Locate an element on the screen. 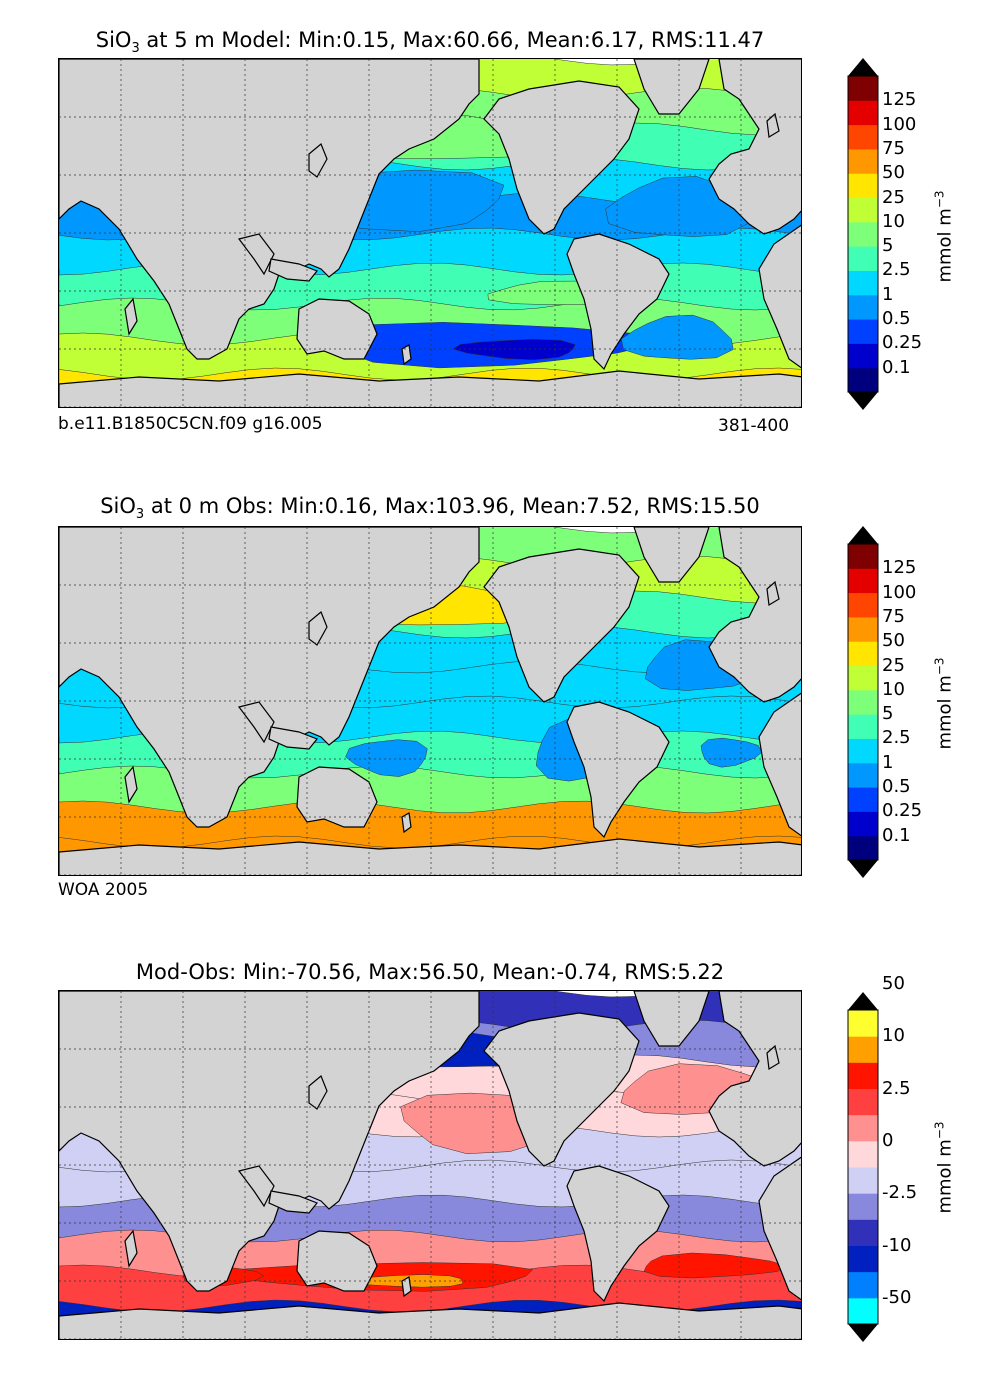 The width and height of the screenshot is (992, 1373). colorbar-tick-label: 0.25 is located at coordinates (902, 343).